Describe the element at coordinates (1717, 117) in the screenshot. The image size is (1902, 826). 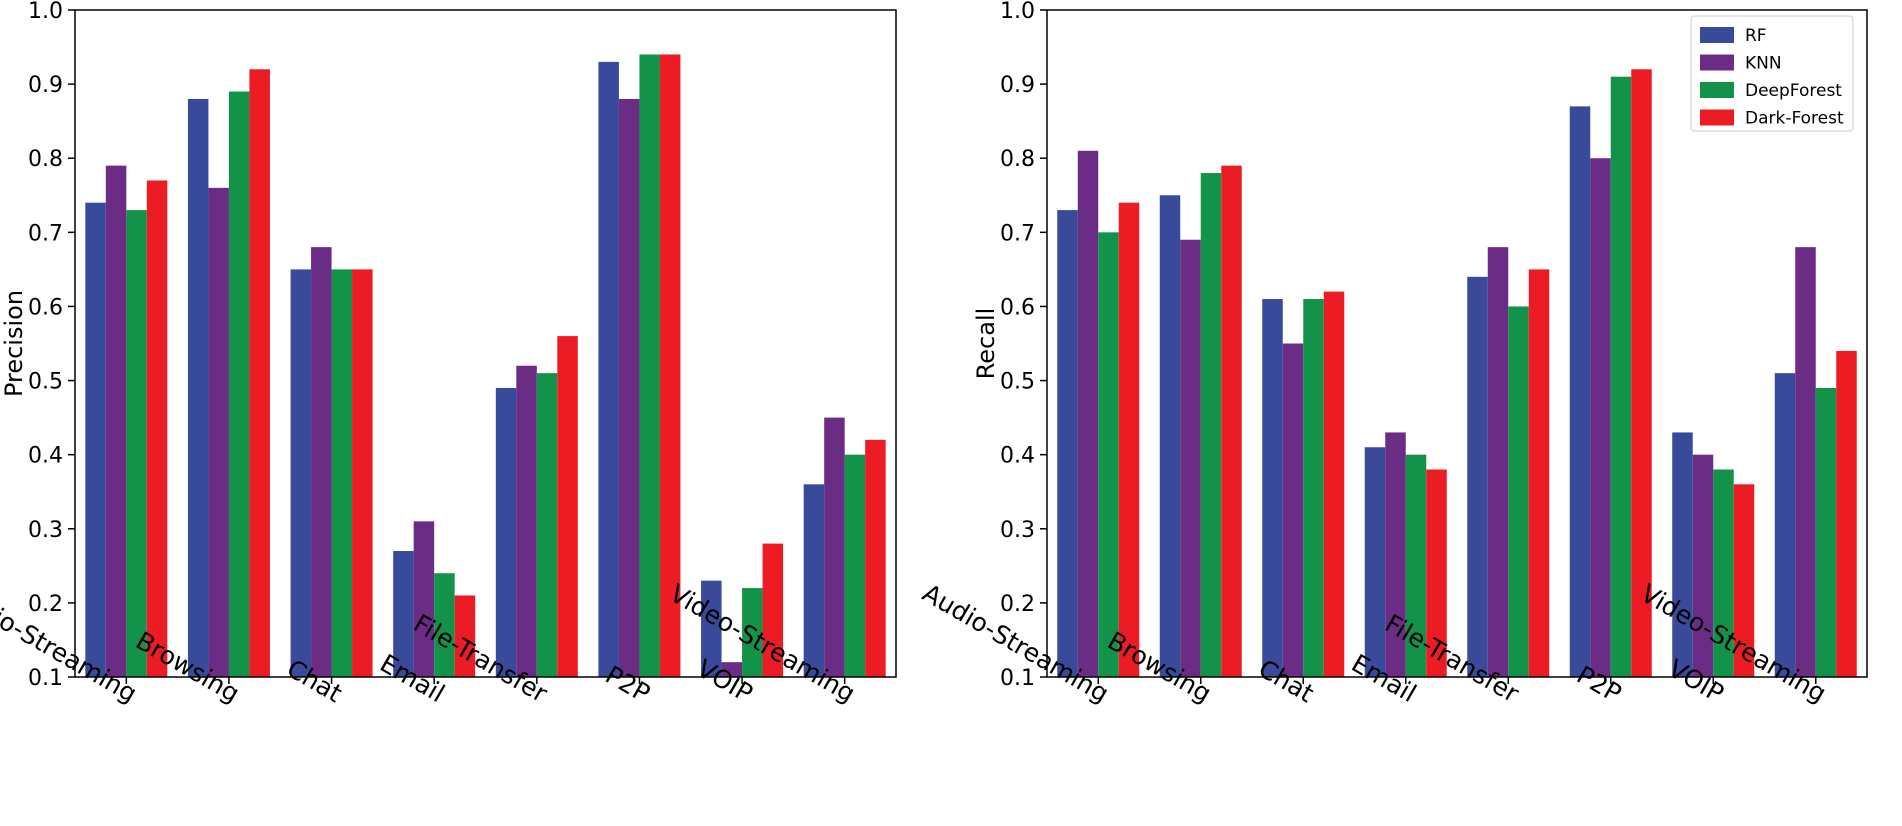
I see `legend-swatch-dark-forest` at that location.